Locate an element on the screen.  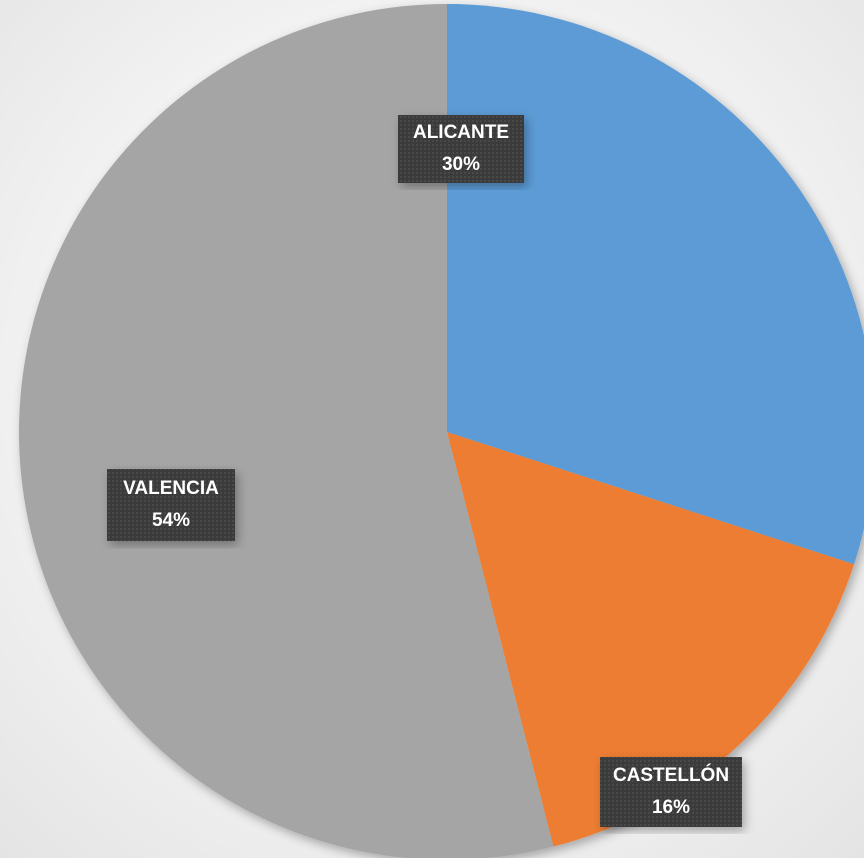
data-label: CASTELLÓN 16% is located at coordinates (671, 792).